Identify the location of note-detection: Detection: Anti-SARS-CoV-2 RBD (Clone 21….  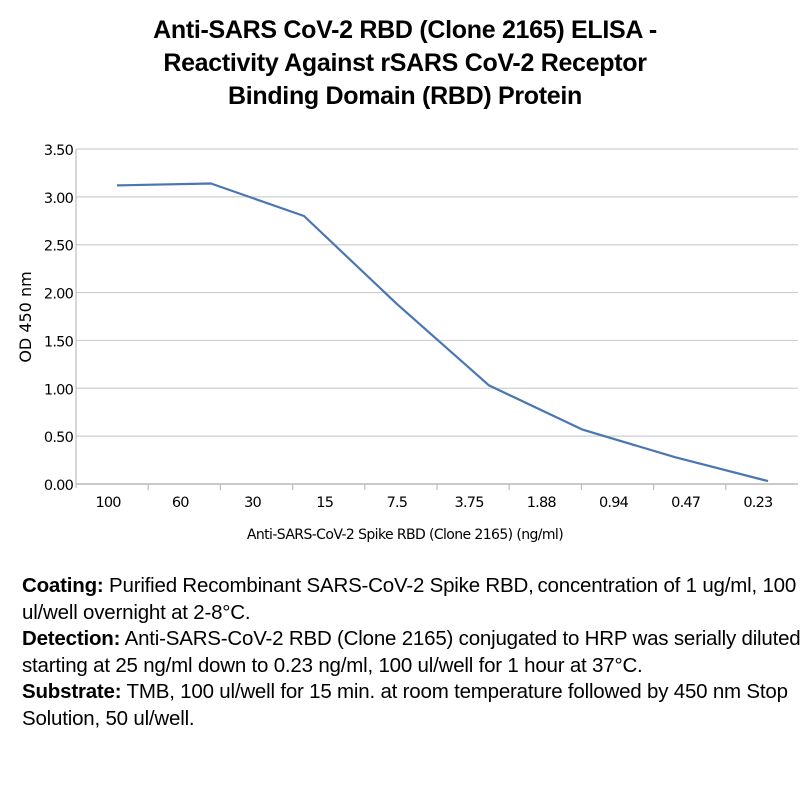
(412, 652).